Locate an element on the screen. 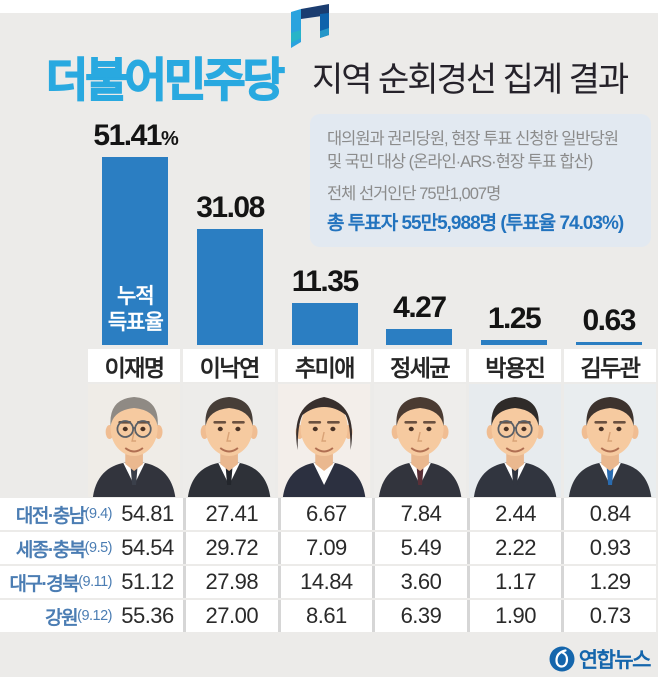 The height and width of the screenshot is (677, 658). result-value: 5.49 is located at coordinates (419, 548).